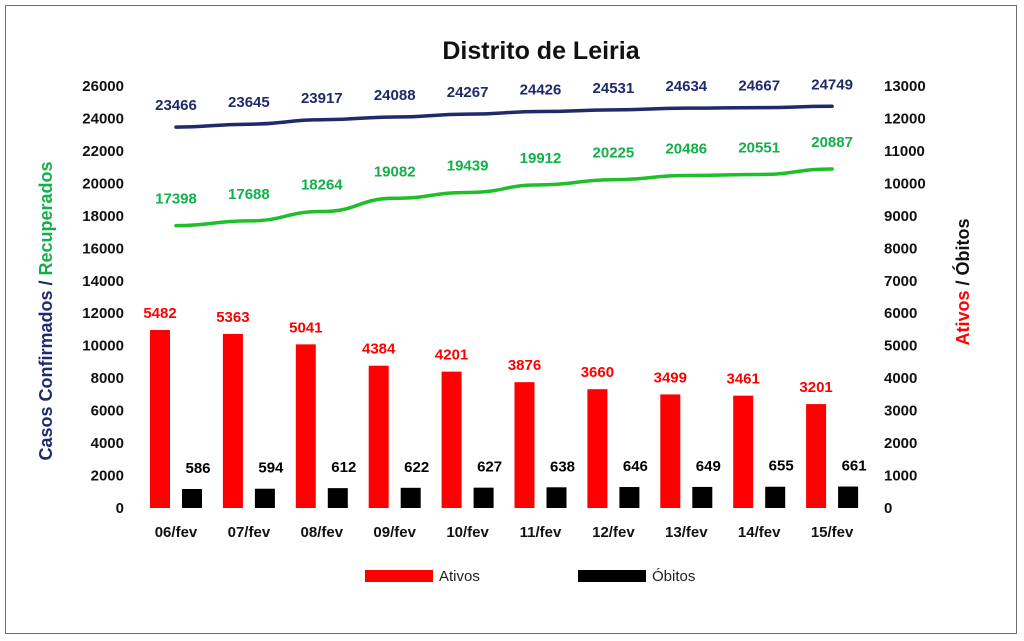 This screenshot has height=641, width=1024. What do you see at coordinates (905, 183) in the screenshot?
I see `right-tick-label: 10000` at bounding box center [905, 183].